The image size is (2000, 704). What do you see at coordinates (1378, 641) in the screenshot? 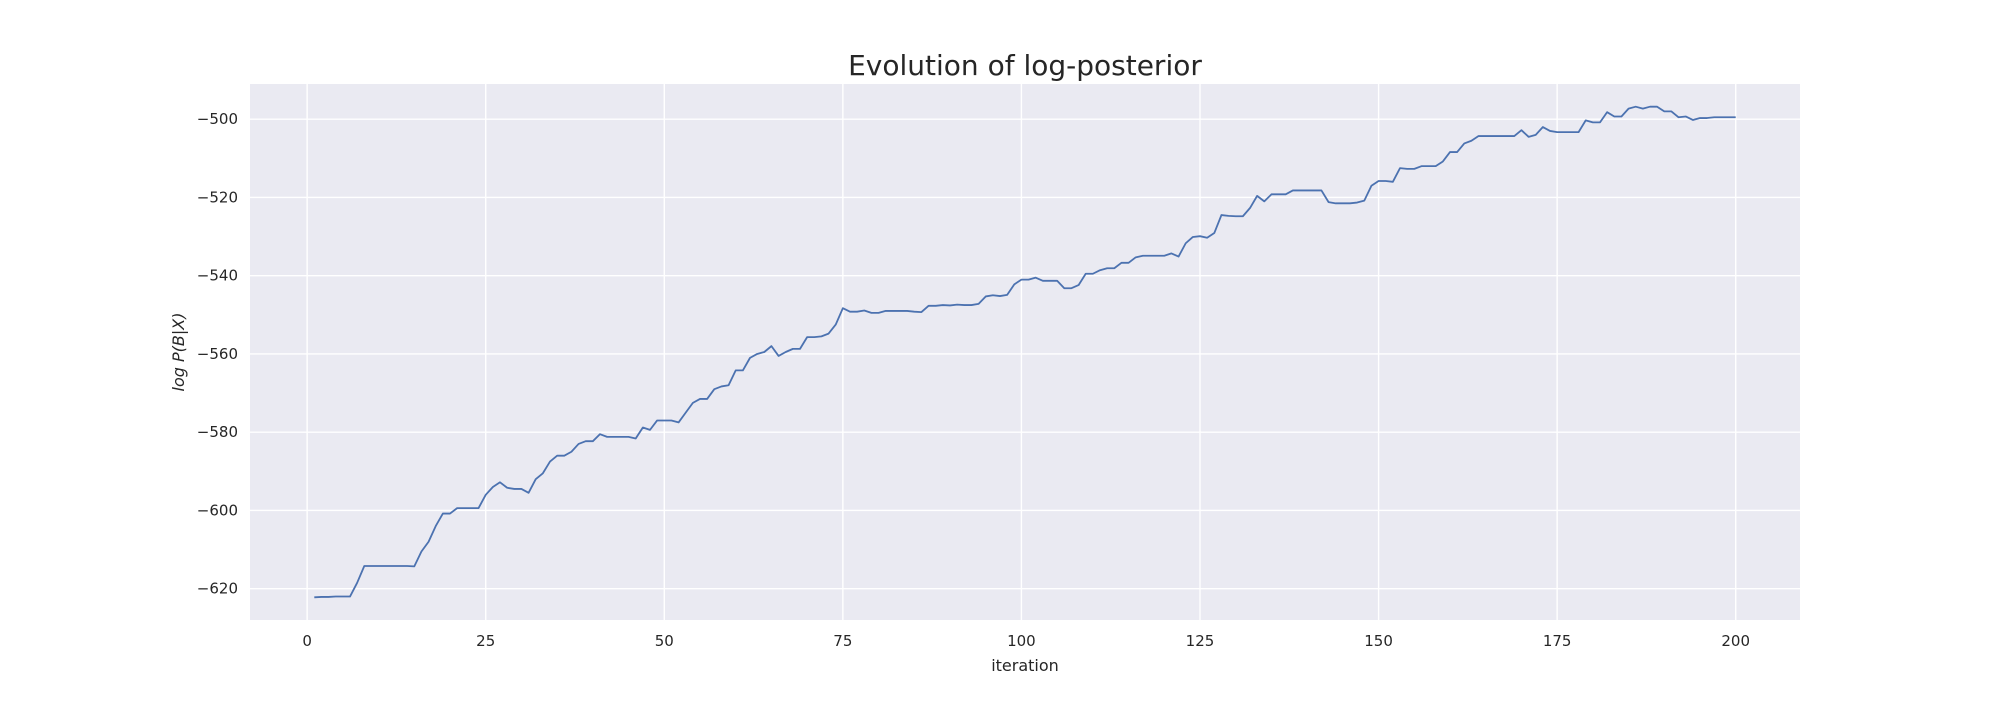
I see `x-tick-label: 150` at bounding box center [1378, 641].